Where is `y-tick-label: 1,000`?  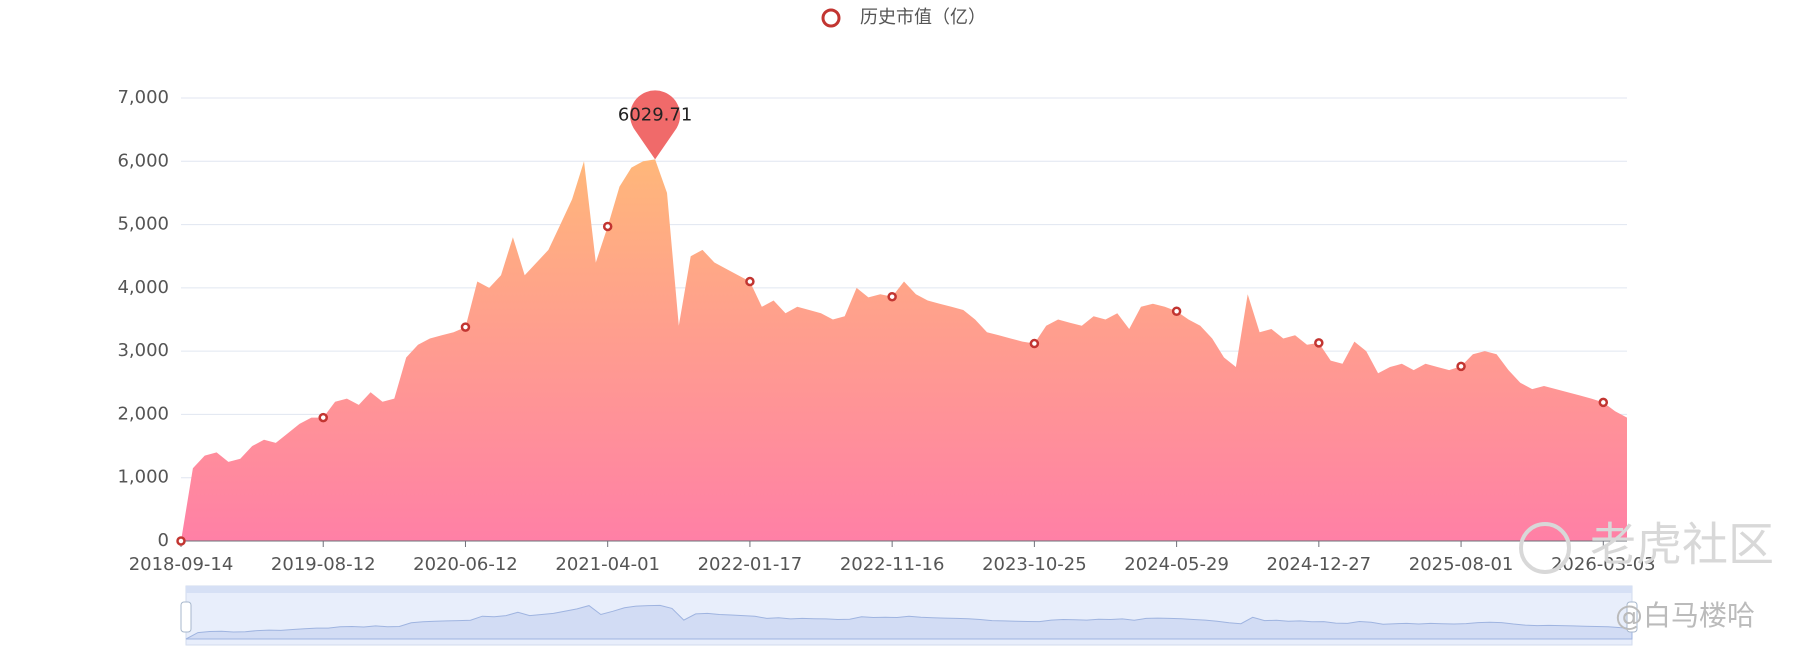 y-tick-label: 1,000 is located at coordinates (143, 477).